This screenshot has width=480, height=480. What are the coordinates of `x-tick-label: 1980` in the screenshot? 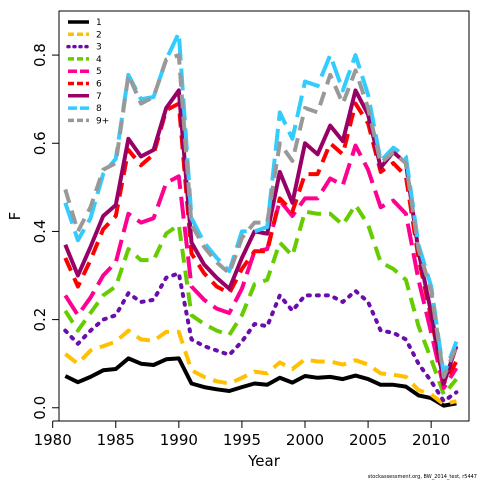 It's located at (53, 440).